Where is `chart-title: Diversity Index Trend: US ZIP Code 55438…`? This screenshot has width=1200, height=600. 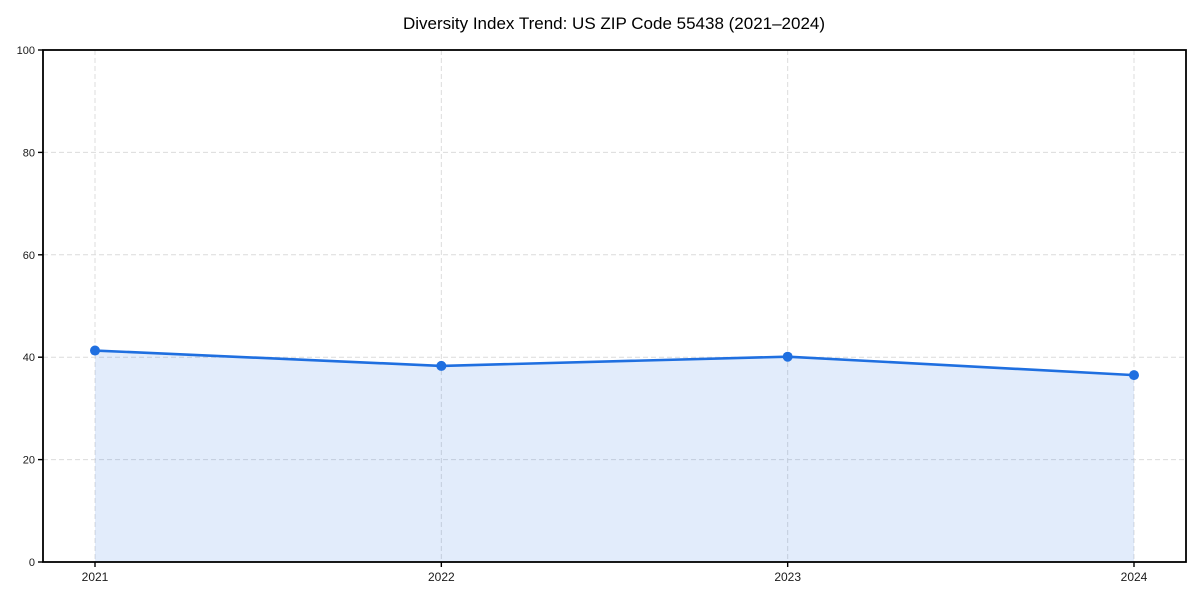
chart-title: Diversity Index Trend: US ZIP Code 55438… is located at coordinates (614, 23).